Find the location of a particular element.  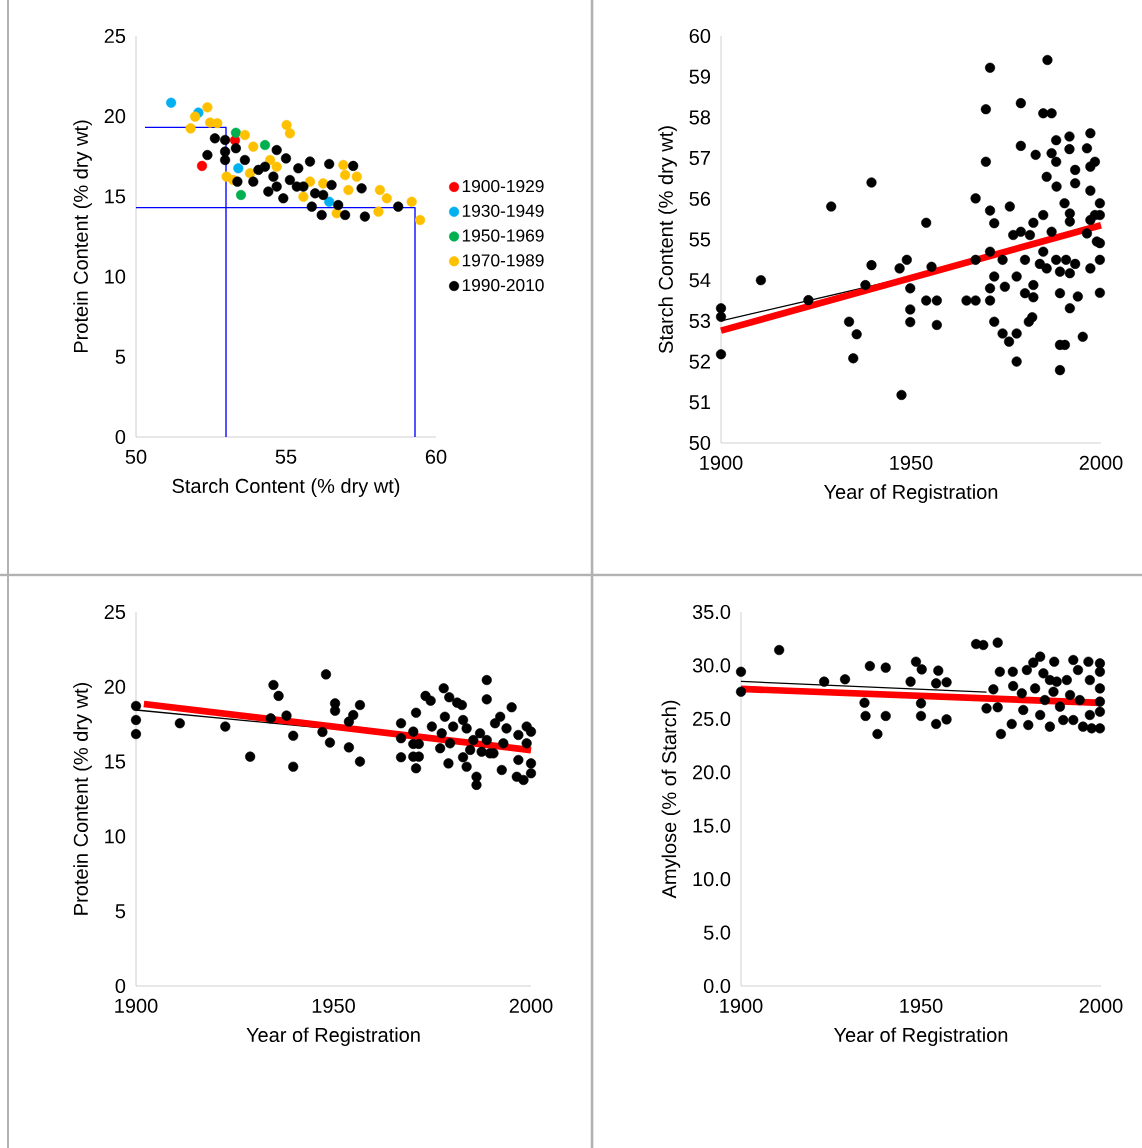

x-tick-label: 50 is located at coordinates (136, 456).